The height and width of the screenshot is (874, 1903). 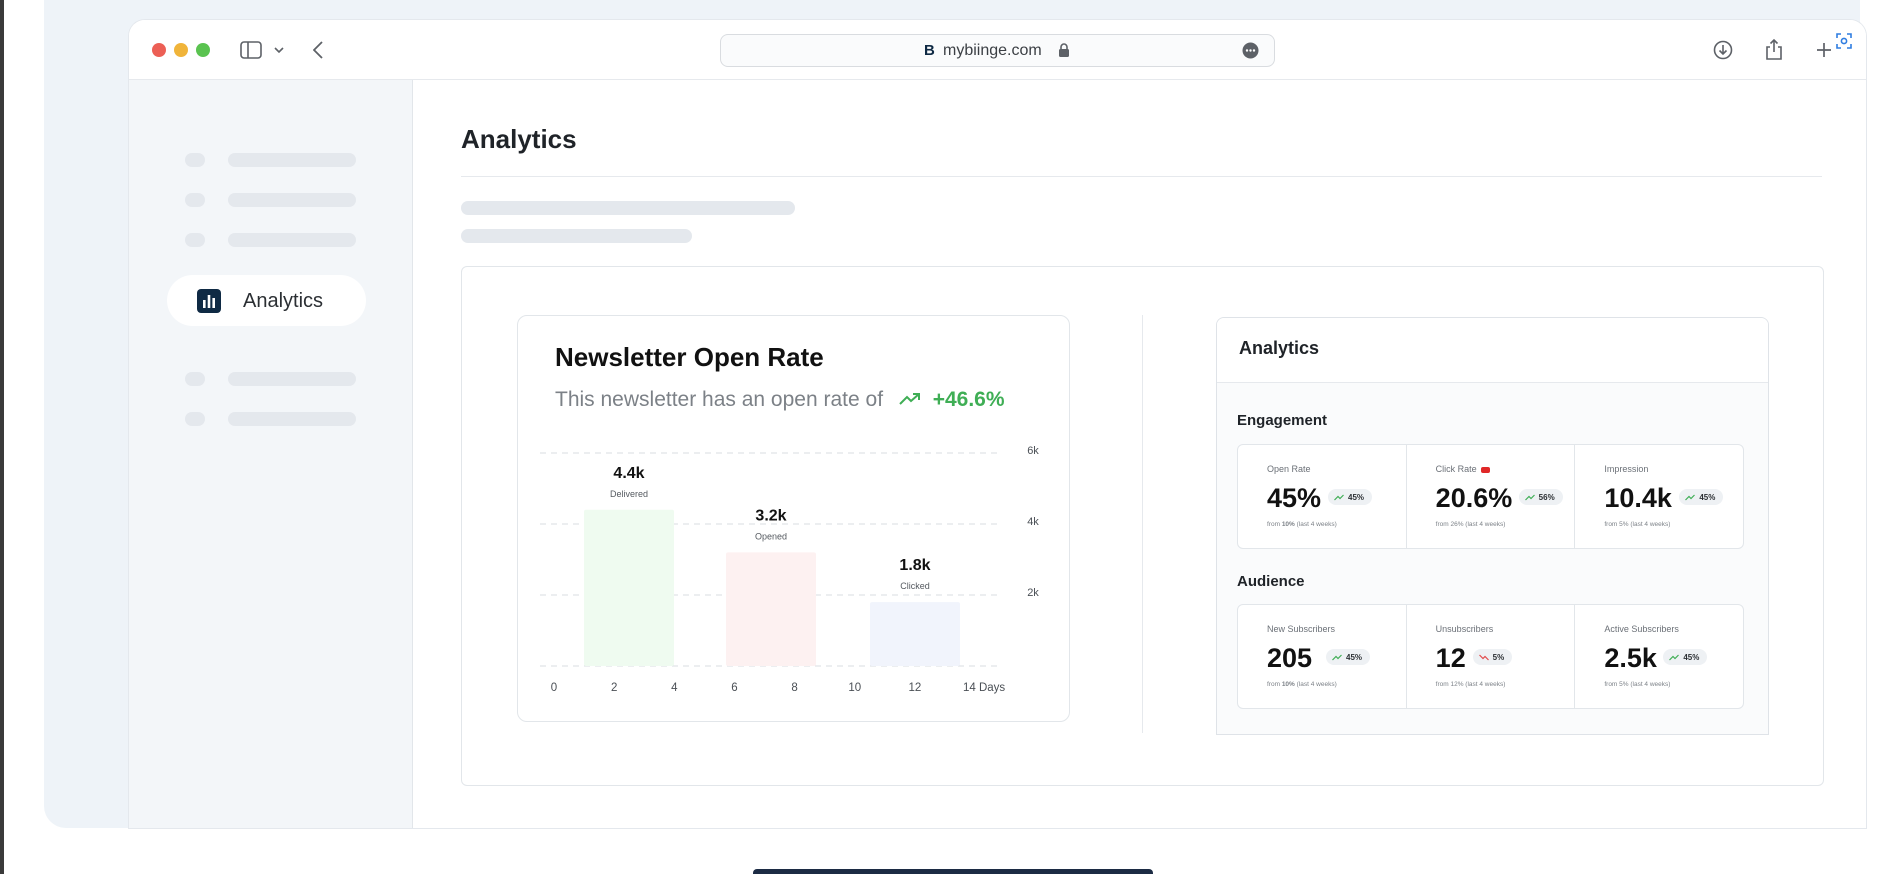 What do you see at coordinates (992, 50) in the screenshot?
I see `url-text: mybiinge.com` at bounding box center [992, 50].